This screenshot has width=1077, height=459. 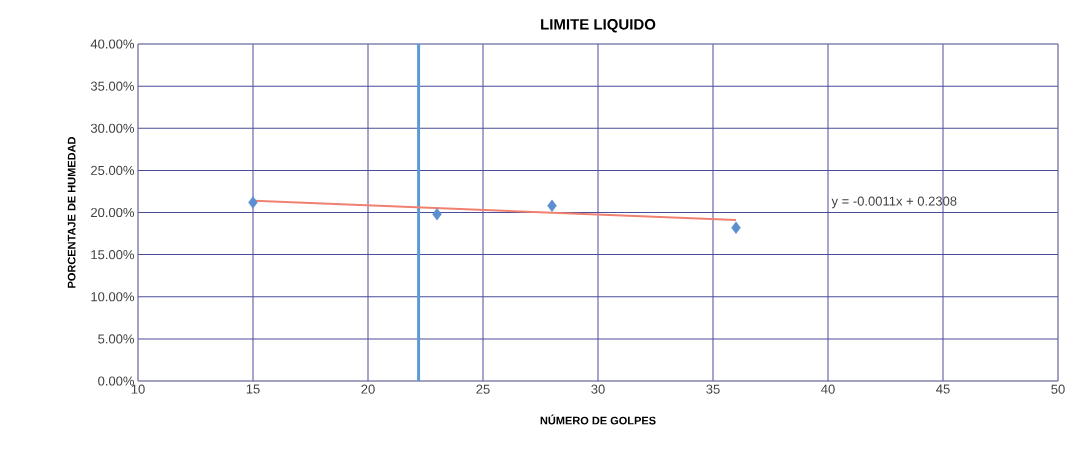 What do you see at coordinates (483, 389) in the screenshot?
I see `x-tick-label: 25` at bounding box center [483, 389].